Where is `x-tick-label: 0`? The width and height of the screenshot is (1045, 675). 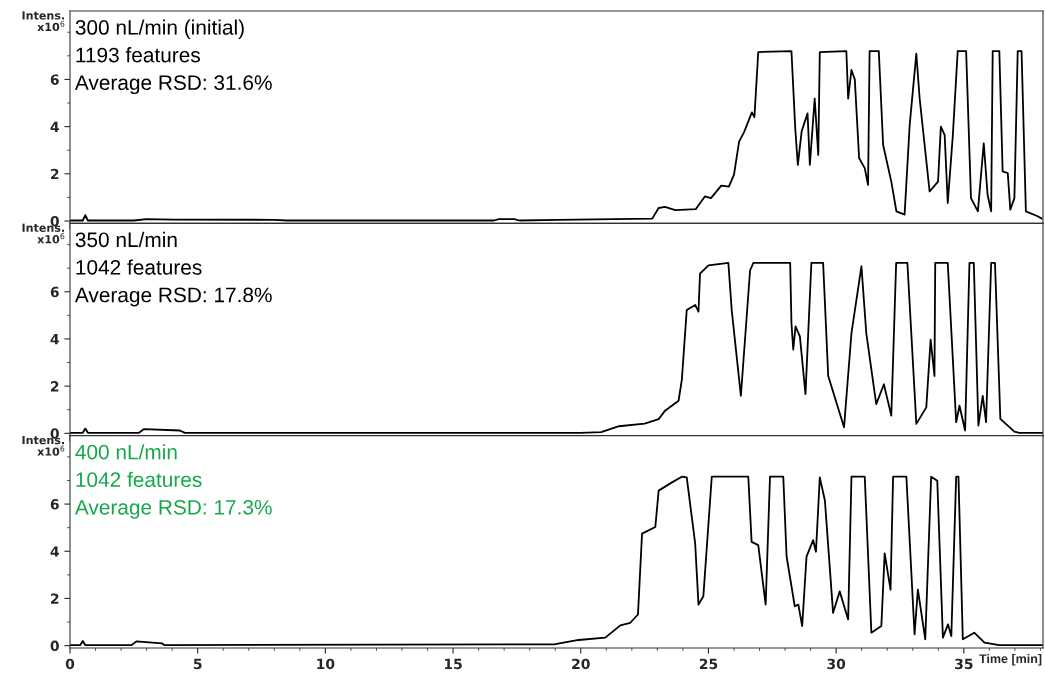
x-tick-label: 0 is located at coordinates (70, 664).